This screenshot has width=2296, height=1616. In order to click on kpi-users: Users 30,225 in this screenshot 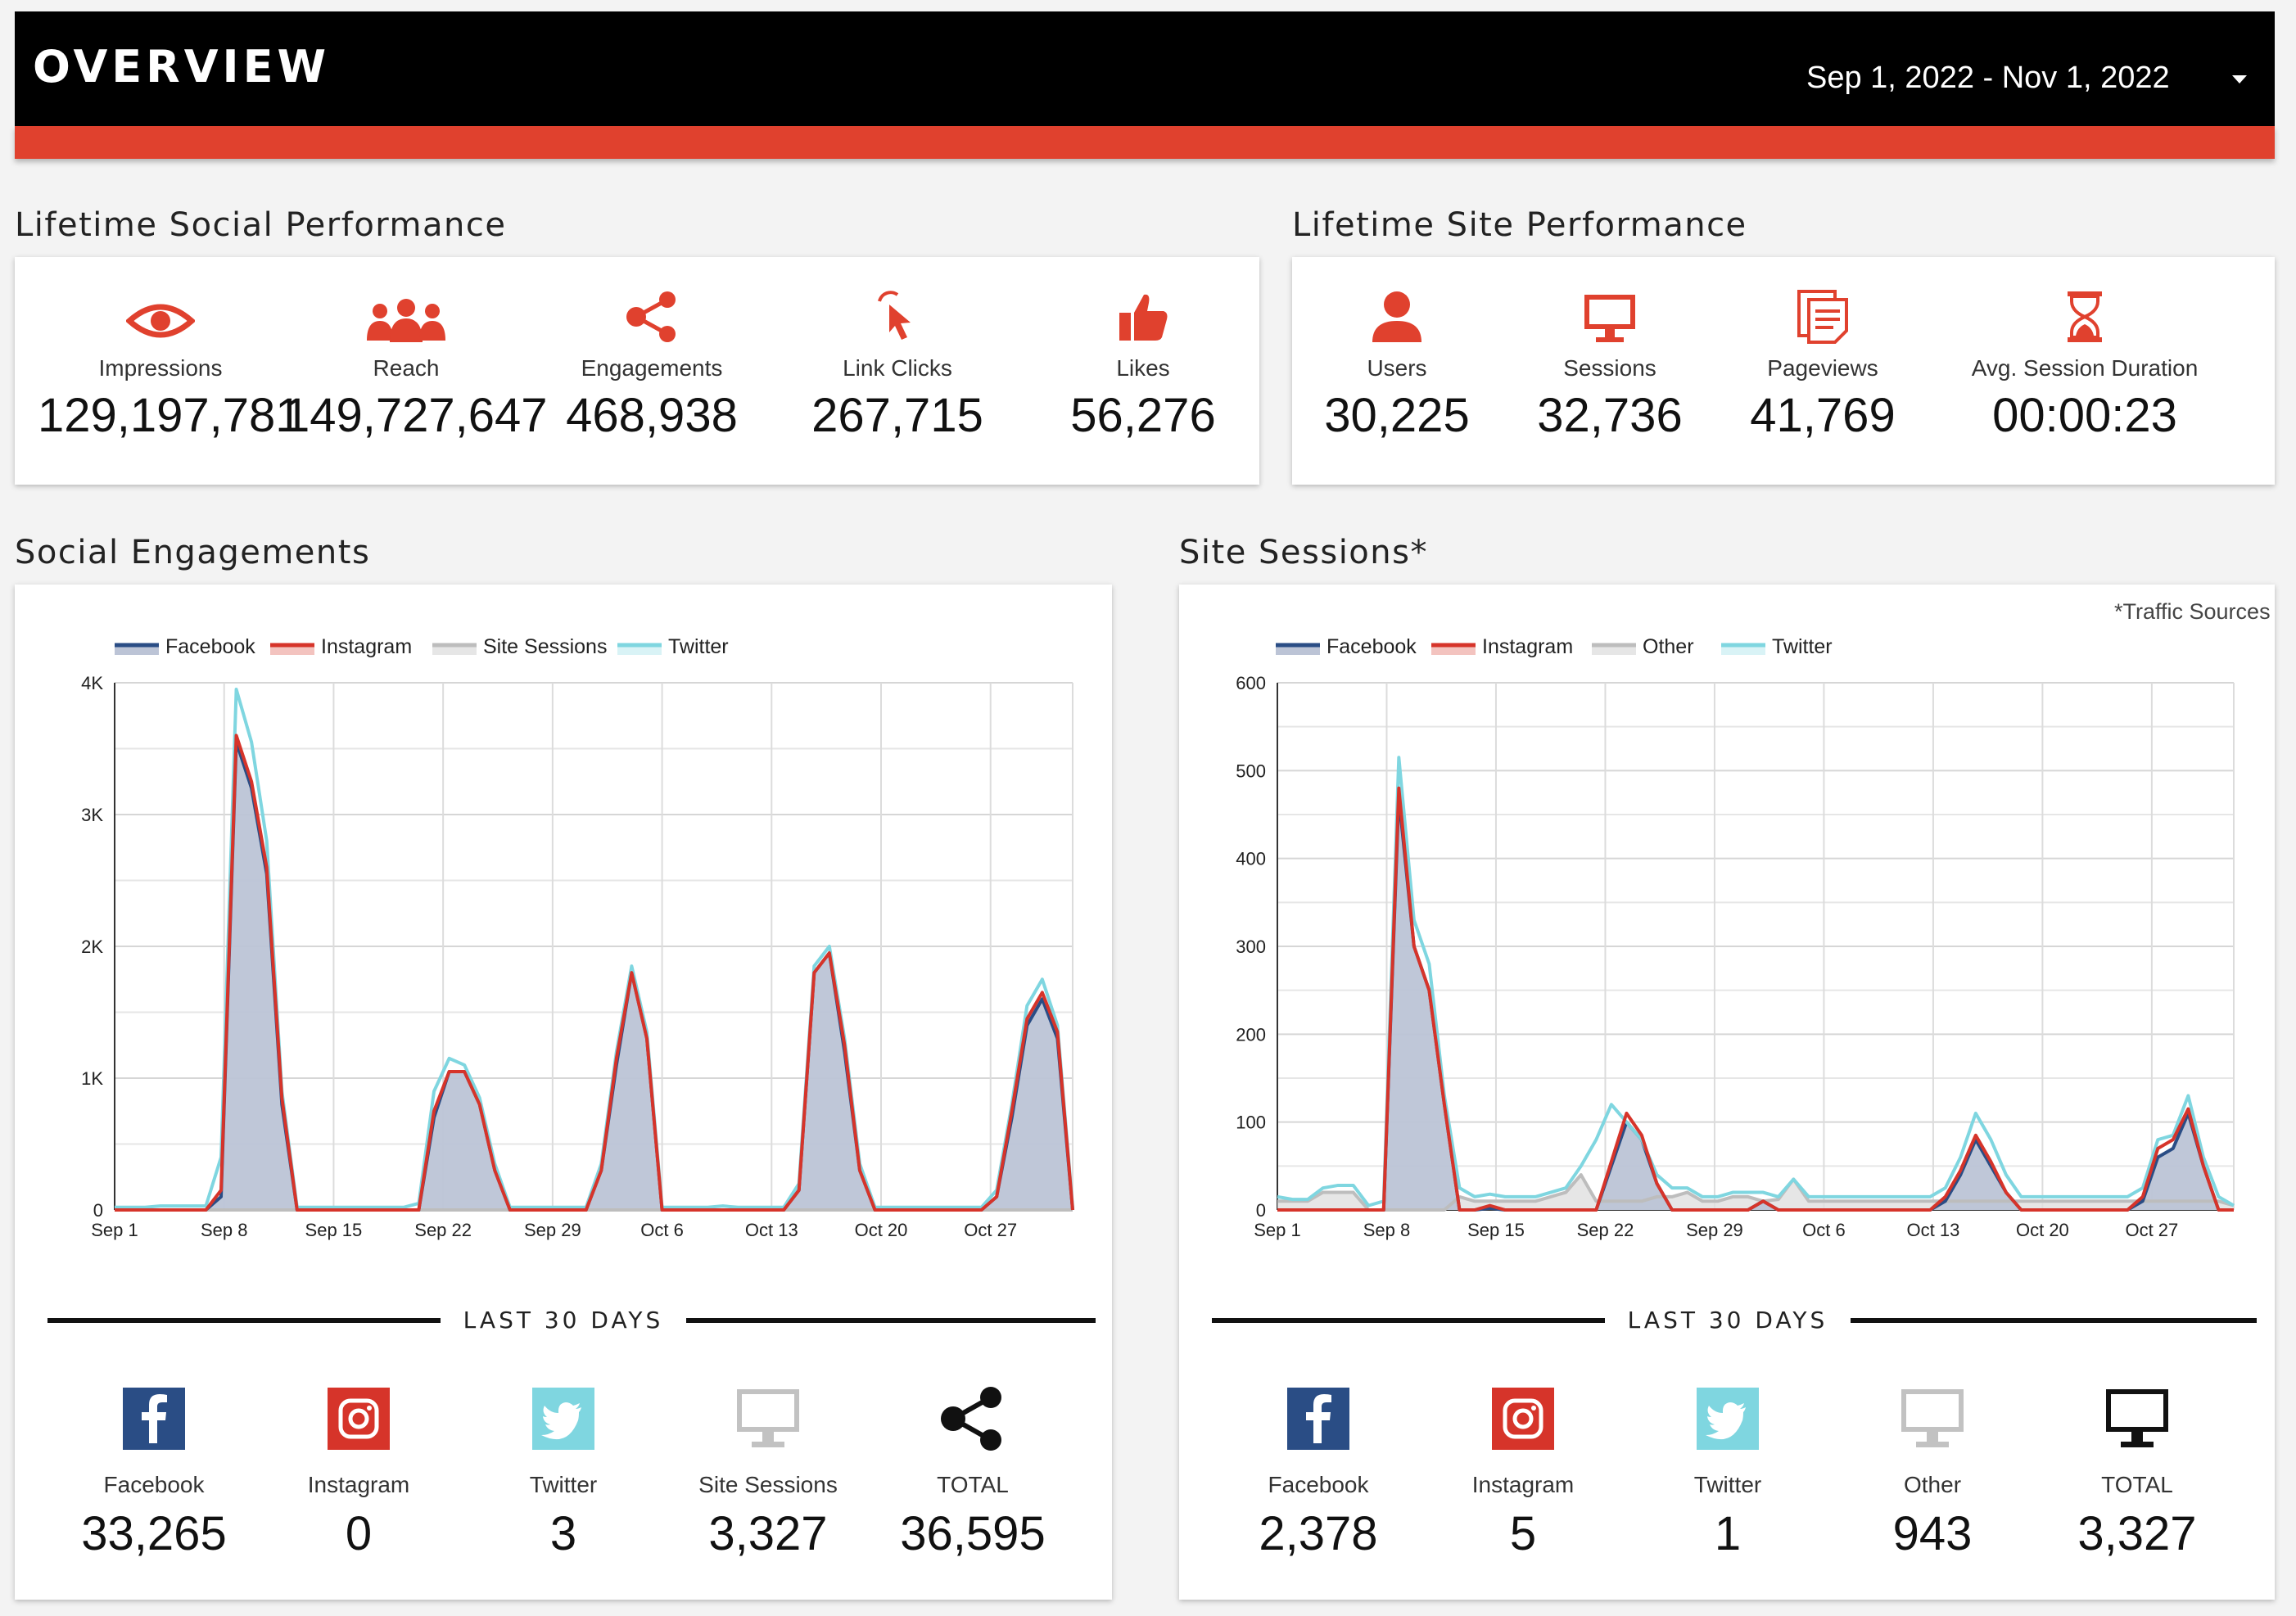, I will do `click(1397, 361)`.